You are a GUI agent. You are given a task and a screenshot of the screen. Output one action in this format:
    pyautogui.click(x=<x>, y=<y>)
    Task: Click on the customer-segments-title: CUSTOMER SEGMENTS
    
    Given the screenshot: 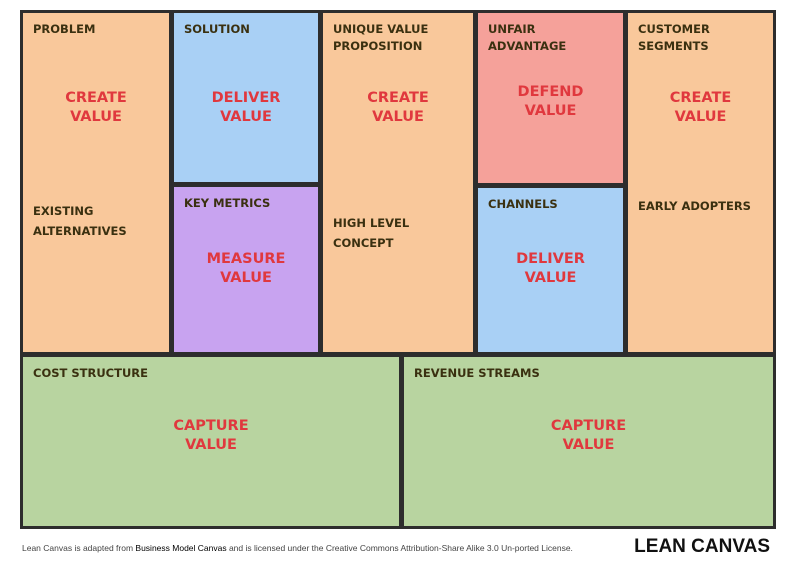 What is the action you would take?
    pyautogui.click(x=674, y=37)
    